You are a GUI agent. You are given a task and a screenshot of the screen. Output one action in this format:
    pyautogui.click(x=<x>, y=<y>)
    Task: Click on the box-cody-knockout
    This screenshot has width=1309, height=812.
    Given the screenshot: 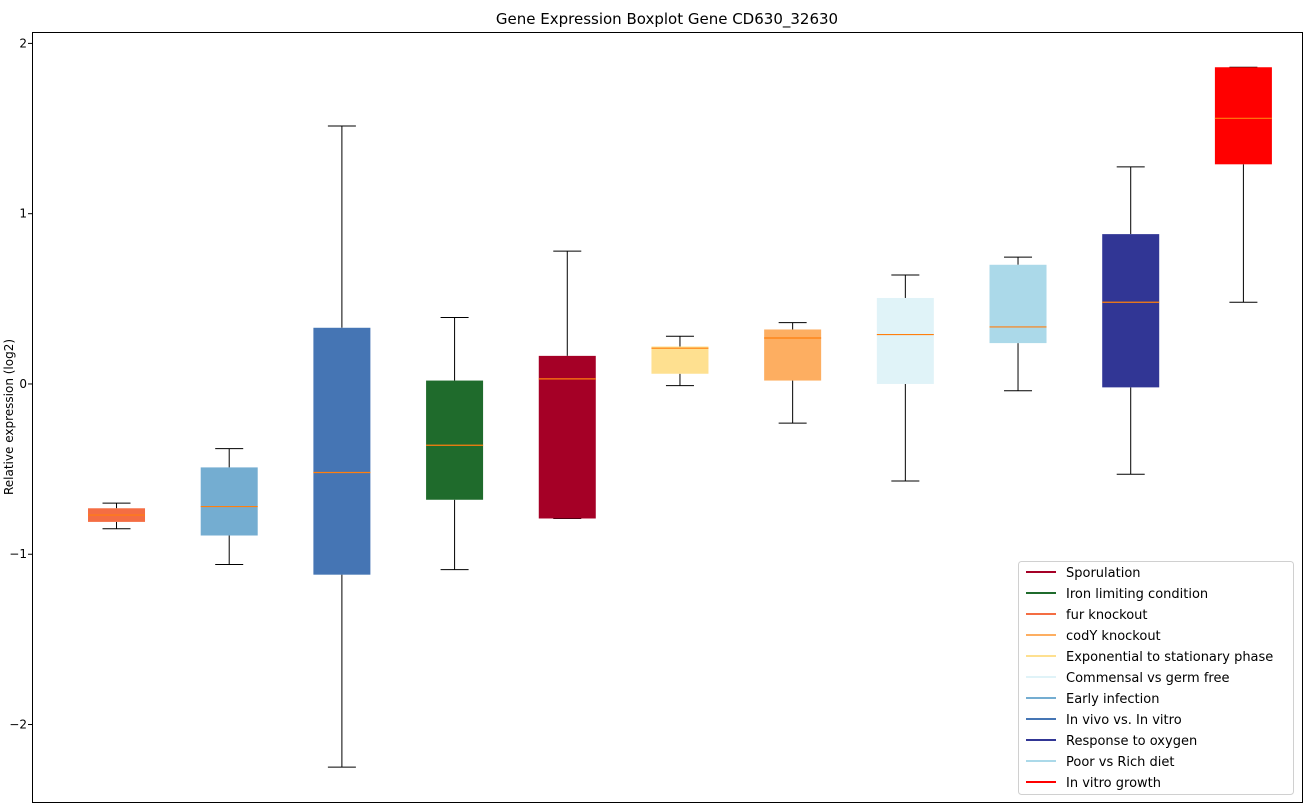 What is the action you would take?
    pyautogui.click(x=793, y=373)
    